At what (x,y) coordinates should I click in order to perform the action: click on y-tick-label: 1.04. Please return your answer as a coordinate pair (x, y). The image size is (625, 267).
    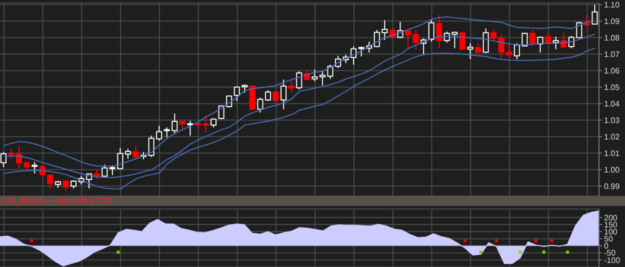
    Looking at the image, I should click on (612, 103).